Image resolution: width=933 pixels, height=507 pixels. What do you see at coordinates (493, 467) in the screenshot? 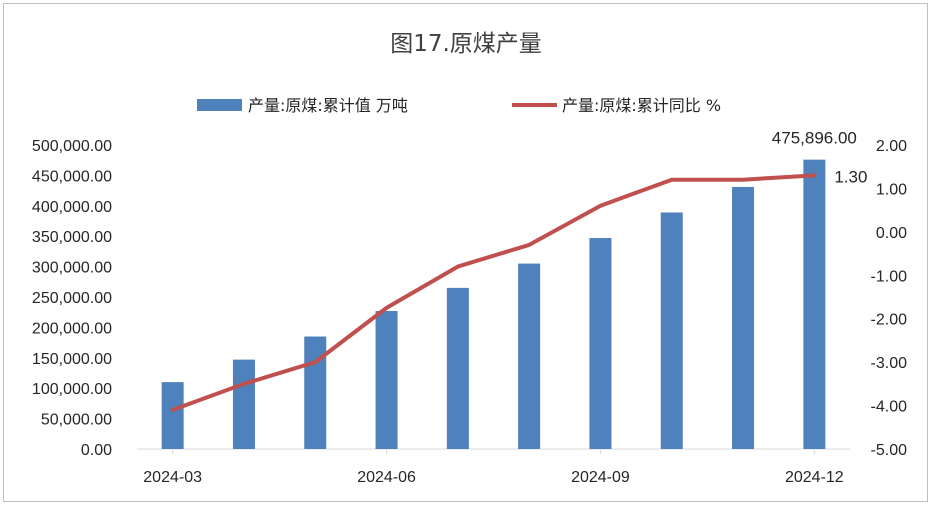
I see `x-axis: 2024-03 2024-06 2024-09 2024-12` at bounding box center [493, 467].